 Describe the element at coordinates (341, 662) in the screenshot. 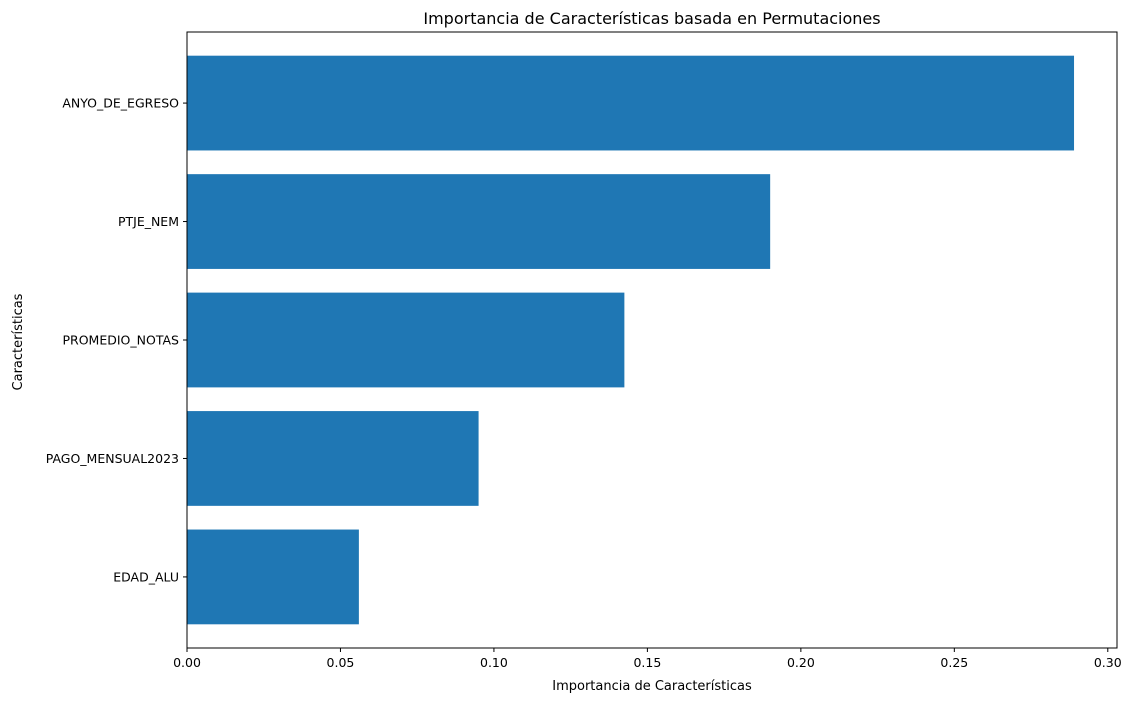

I see `x-tick-label: 0.05` at that location.